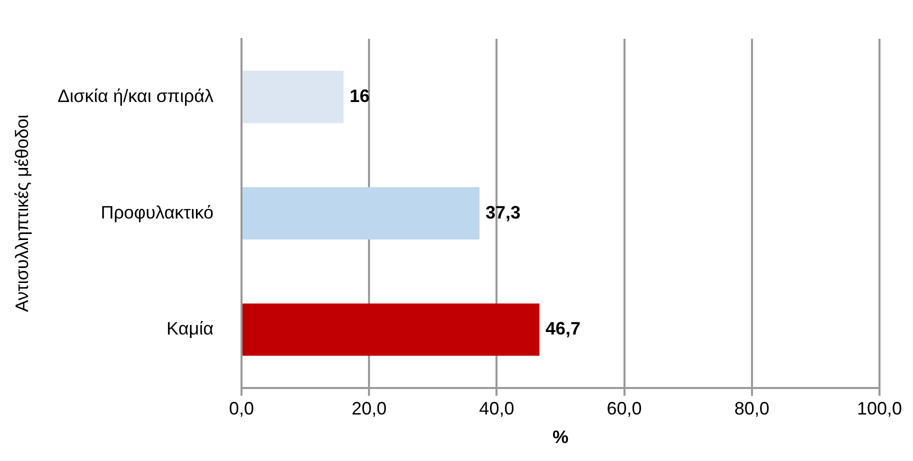 Image resolution: width=913 pixels, height=461 pixels. I want to click on x-tick-label: 100,0, so click(879, 408).